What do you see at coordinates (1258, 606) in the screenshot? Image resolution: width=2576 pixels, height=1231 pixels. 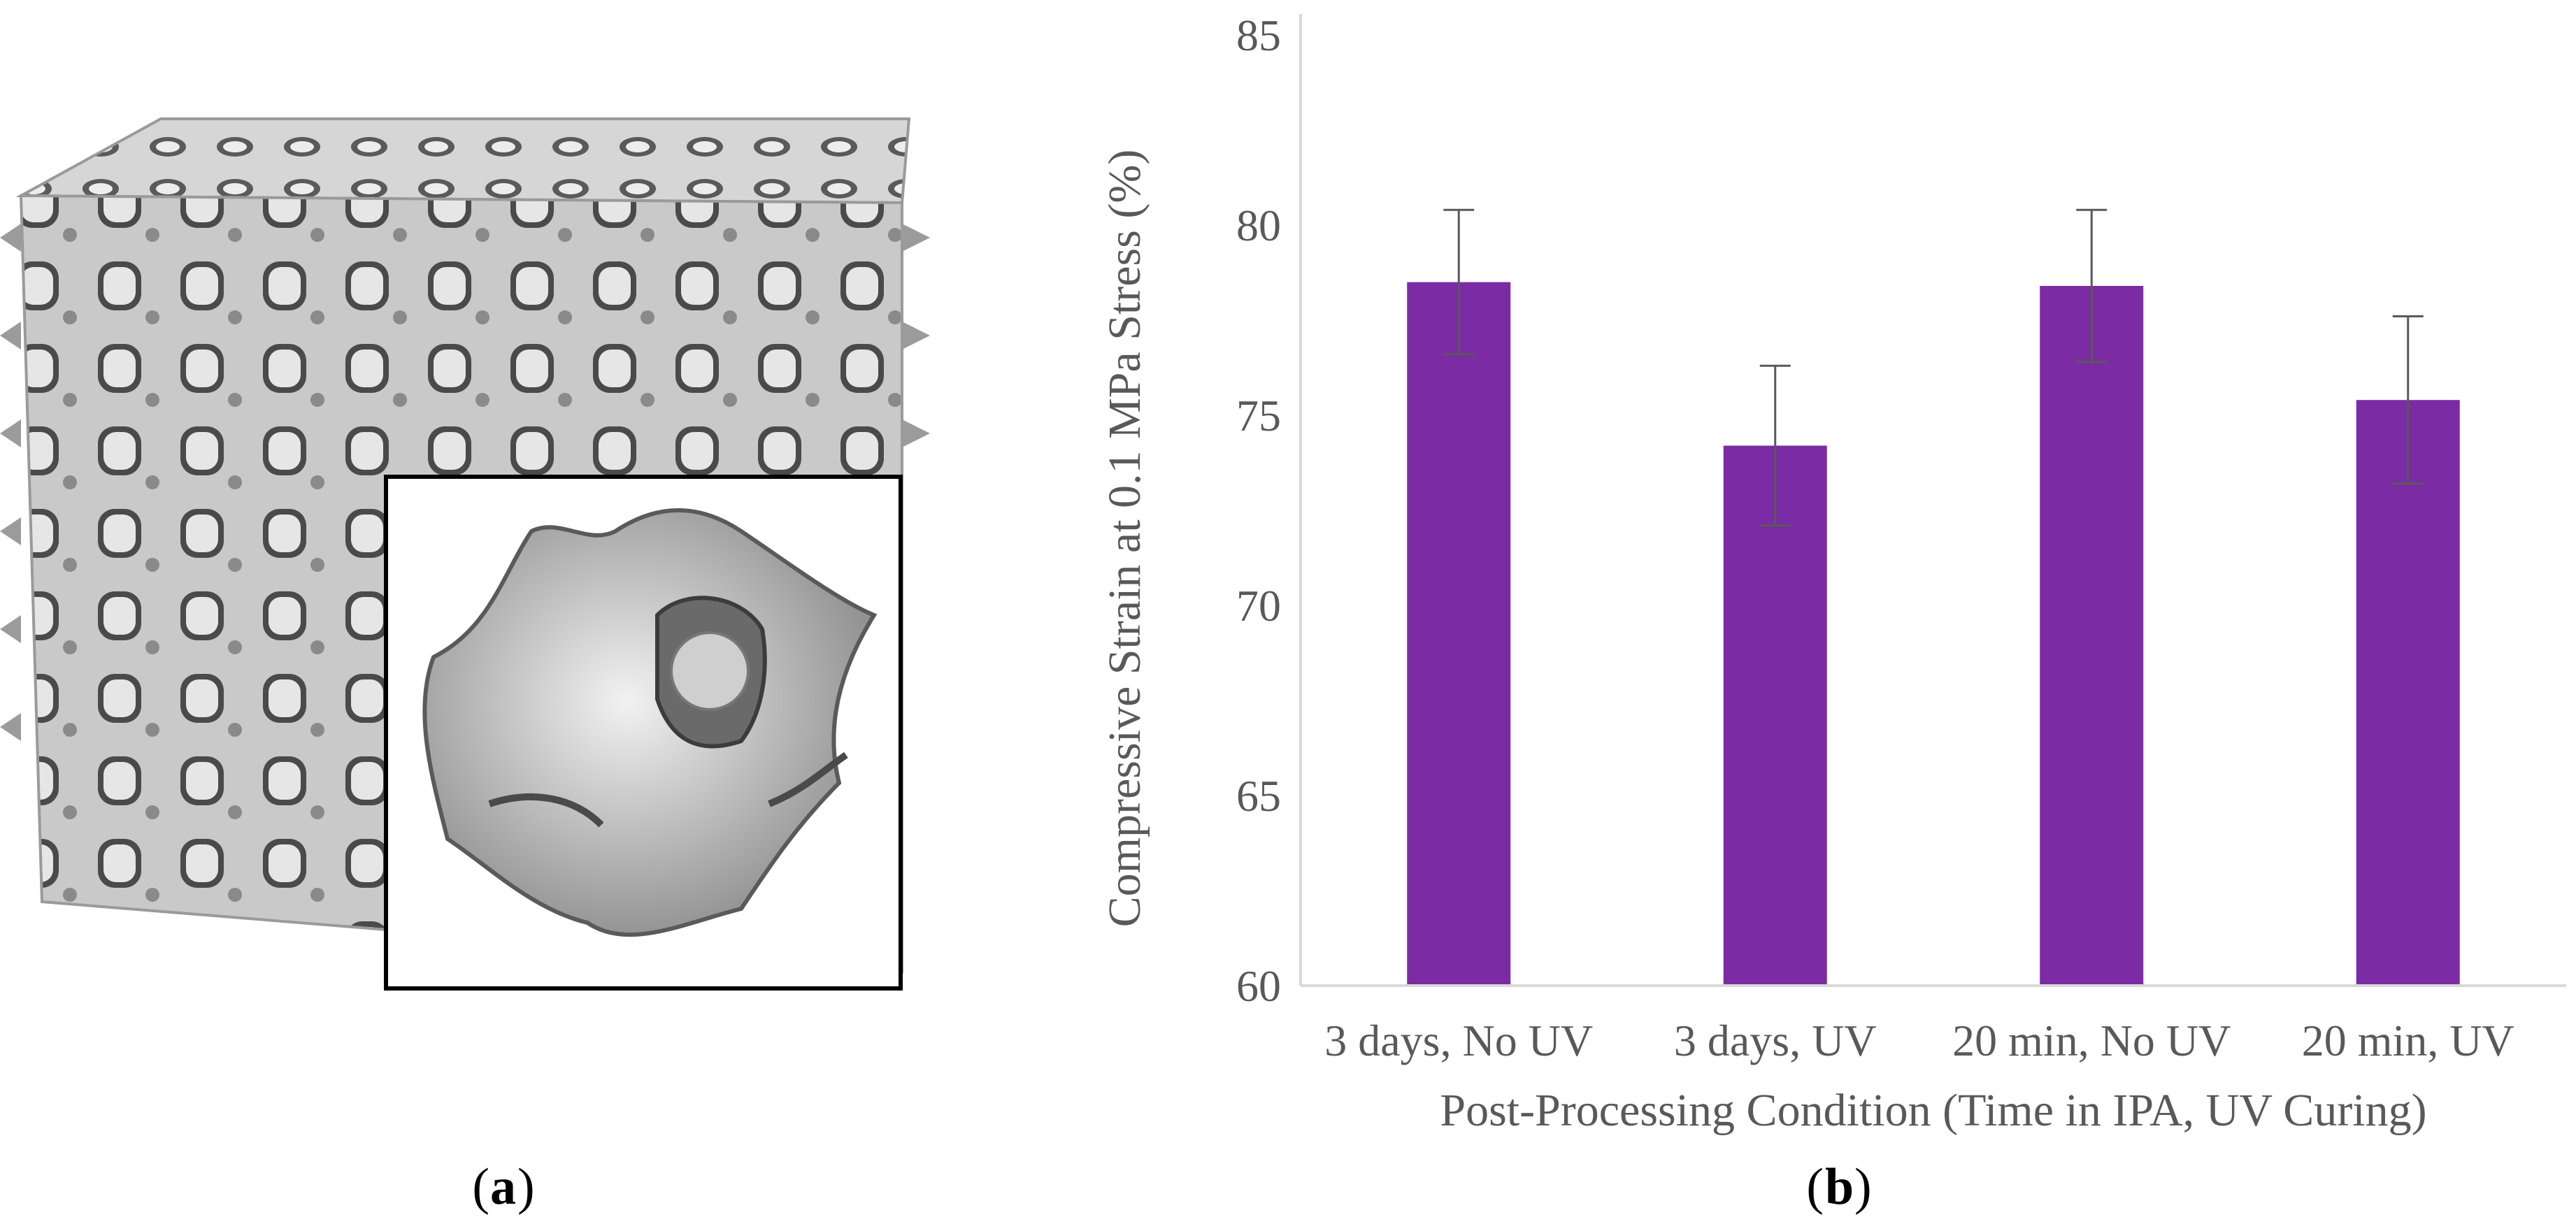 I see `y-tick-label: 70` at bounding box center [1258, 606].